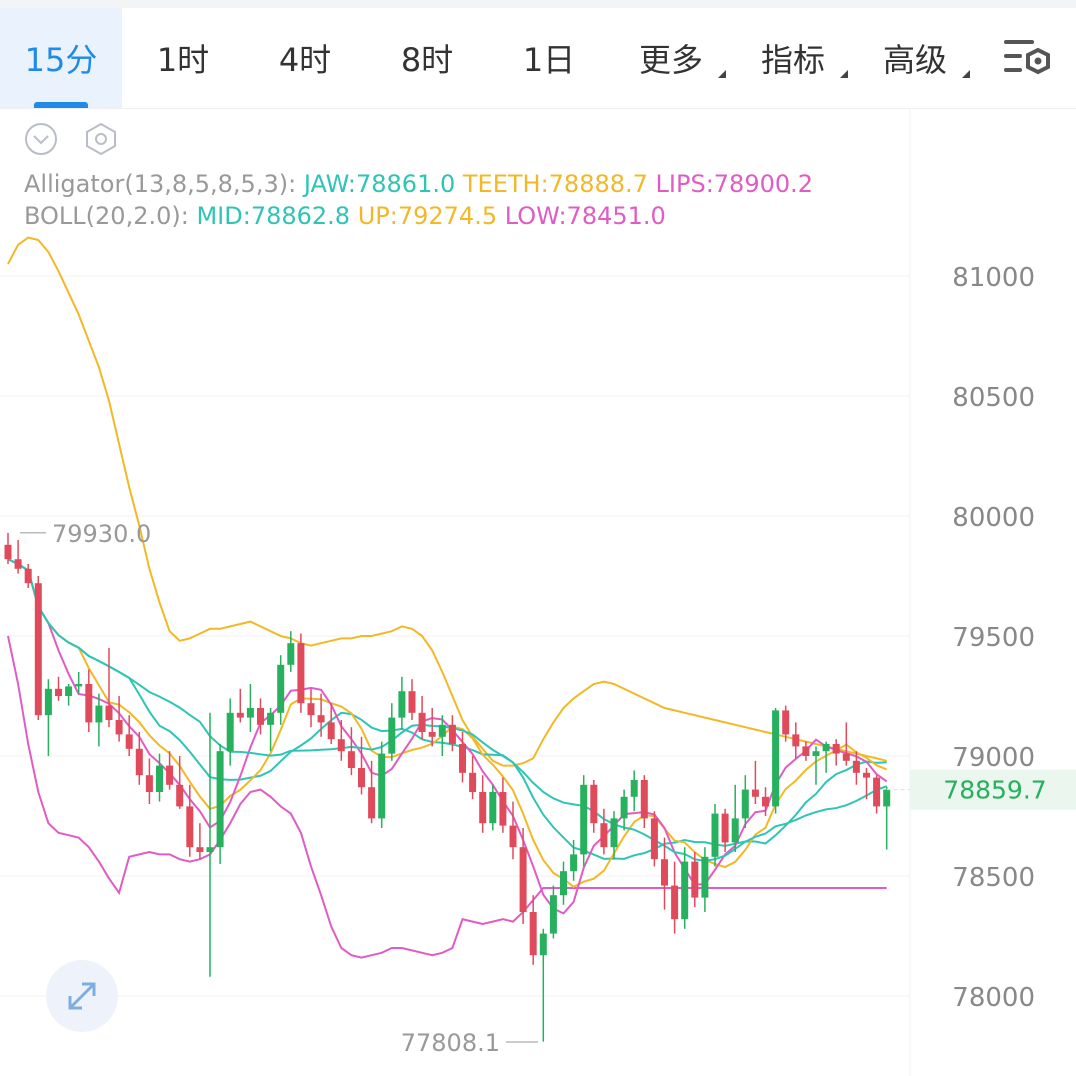 Image resolution: width=1076 pixels, height=1076 pixels. Describe the element at coordinates (734, 184) in the screenshot. I see `alligator-lips-value: LIPS:78900.2` at that location.